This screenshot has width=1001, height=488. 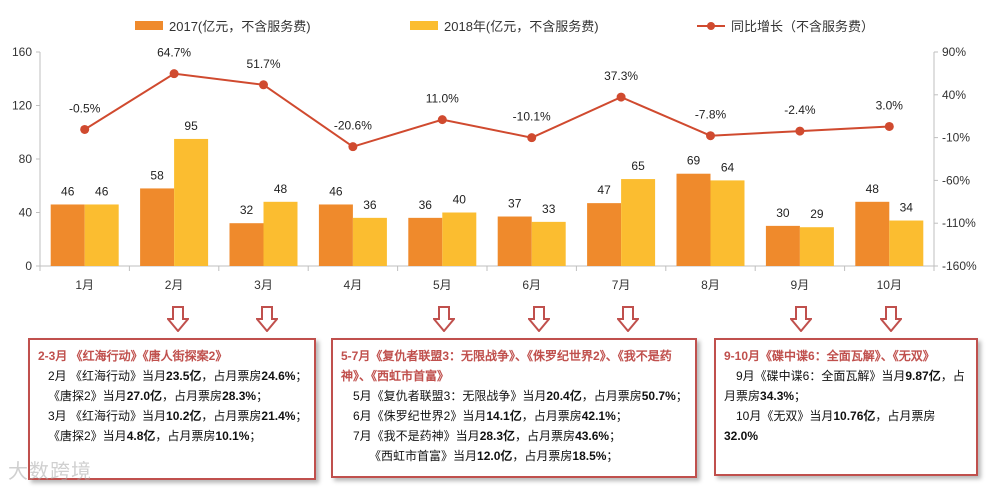 I want to click on bar-2017-label: 30, so click(x=783, y=213).